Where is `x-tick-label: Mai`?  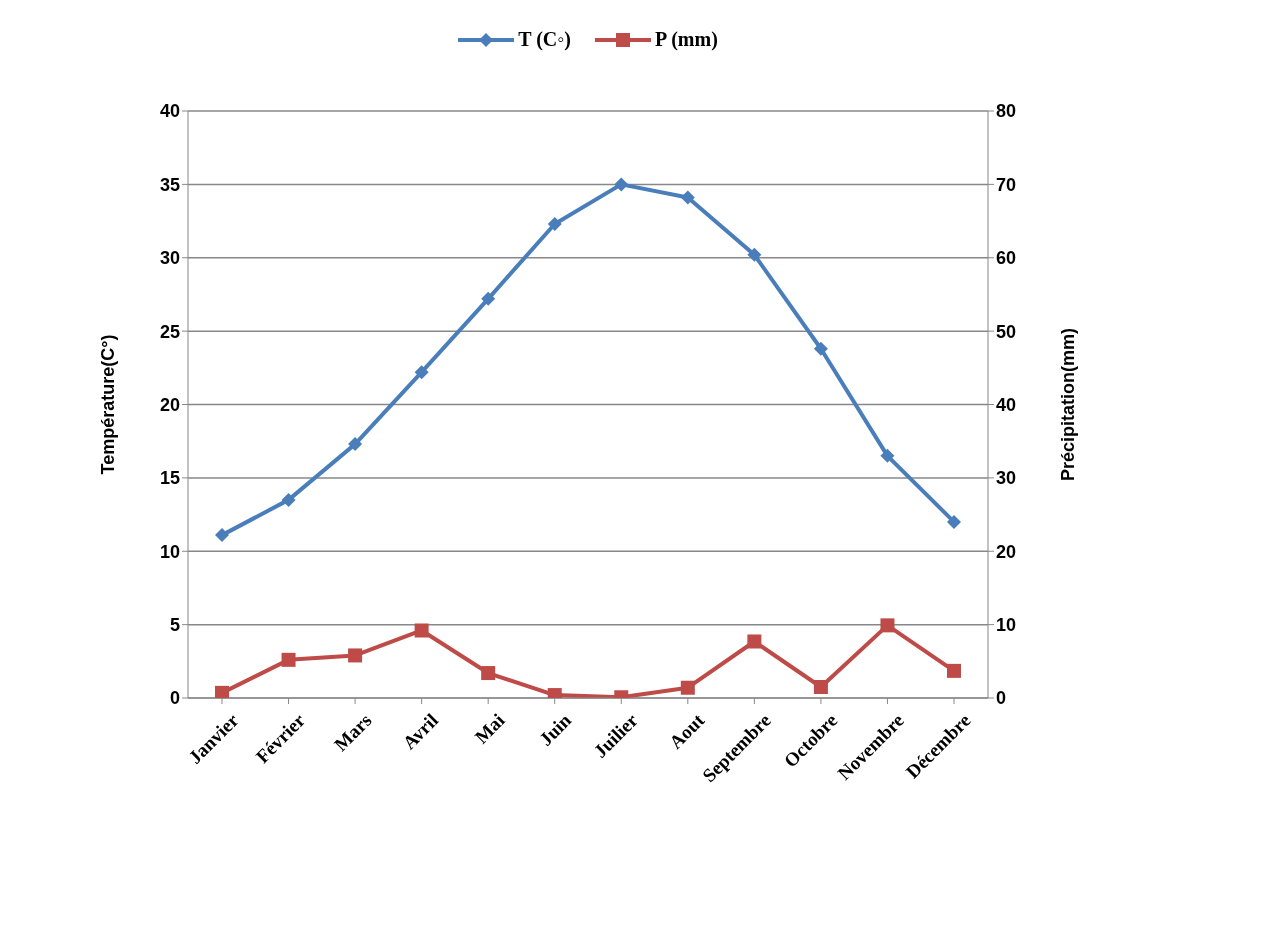
x-tick-label: Mai is located at coordinates (489, 728).